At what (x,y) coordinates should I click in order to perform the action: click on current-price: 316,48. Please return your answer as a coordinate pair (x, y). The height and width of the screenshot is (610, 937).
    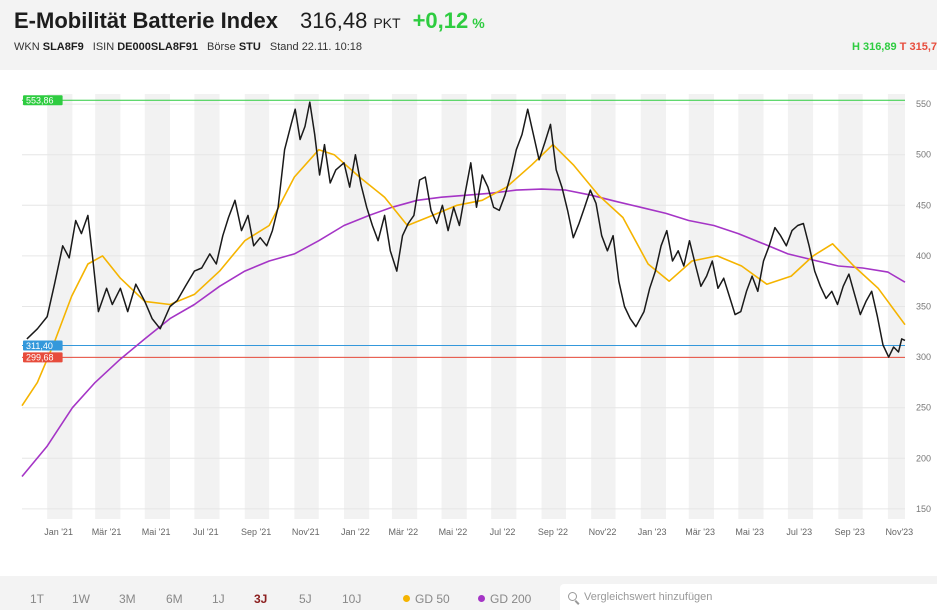
    Looking at the image, I should click on (334, 20).